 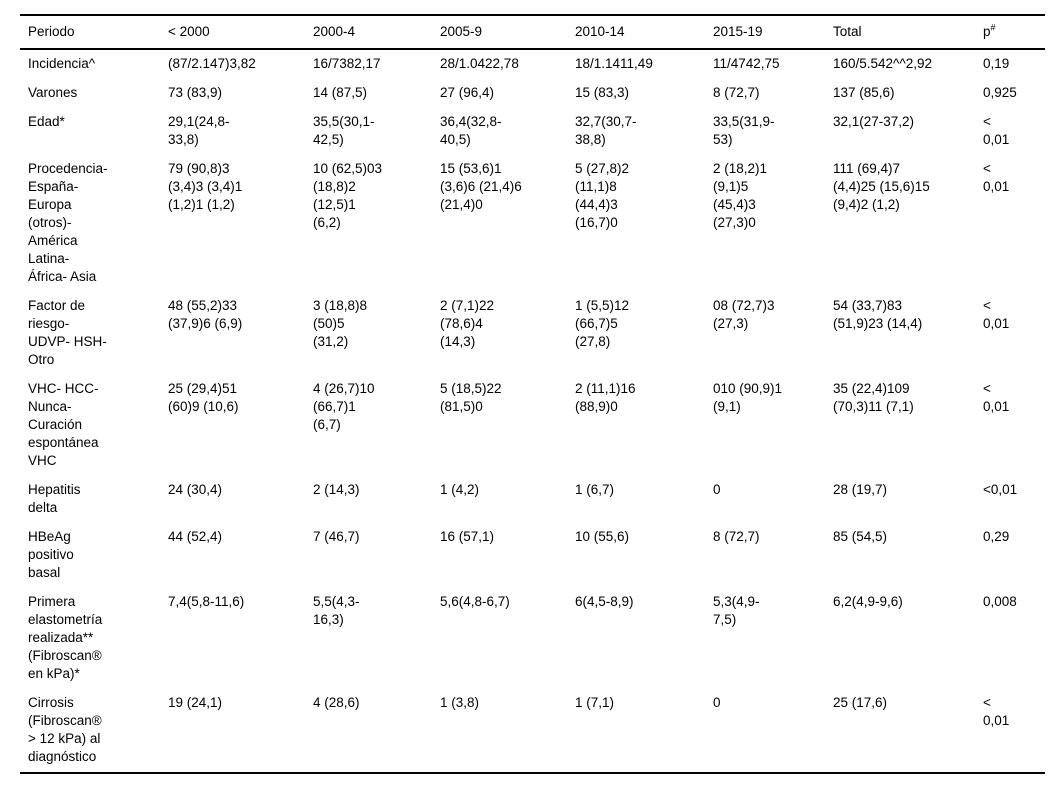 I want to click on column-header-2010-14: 2010-14, so click(x=636, y=32).